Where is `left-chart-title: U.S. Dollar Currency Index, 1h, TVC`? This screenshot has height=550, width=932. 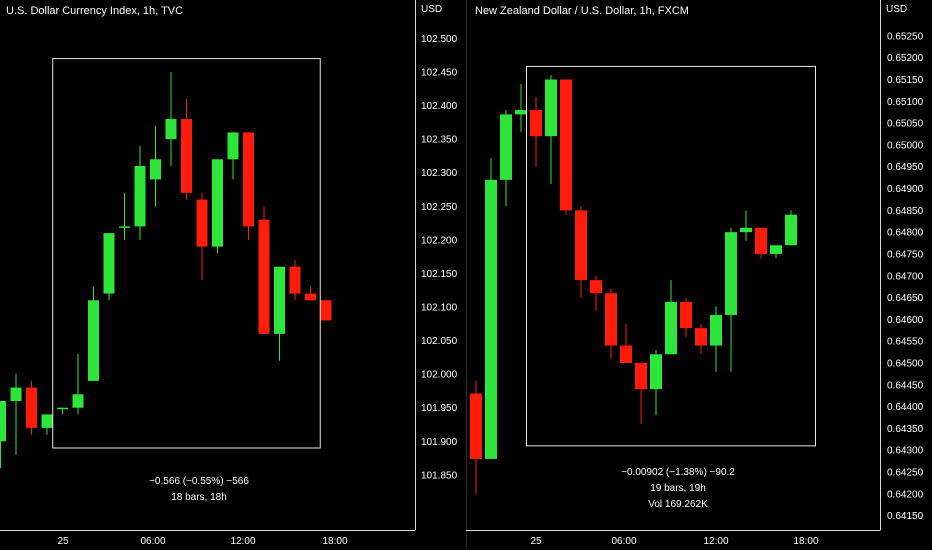 left-chart-title: U.S. Dollar Currency Index, 1h, TVC is located at coordinates (95, 11).